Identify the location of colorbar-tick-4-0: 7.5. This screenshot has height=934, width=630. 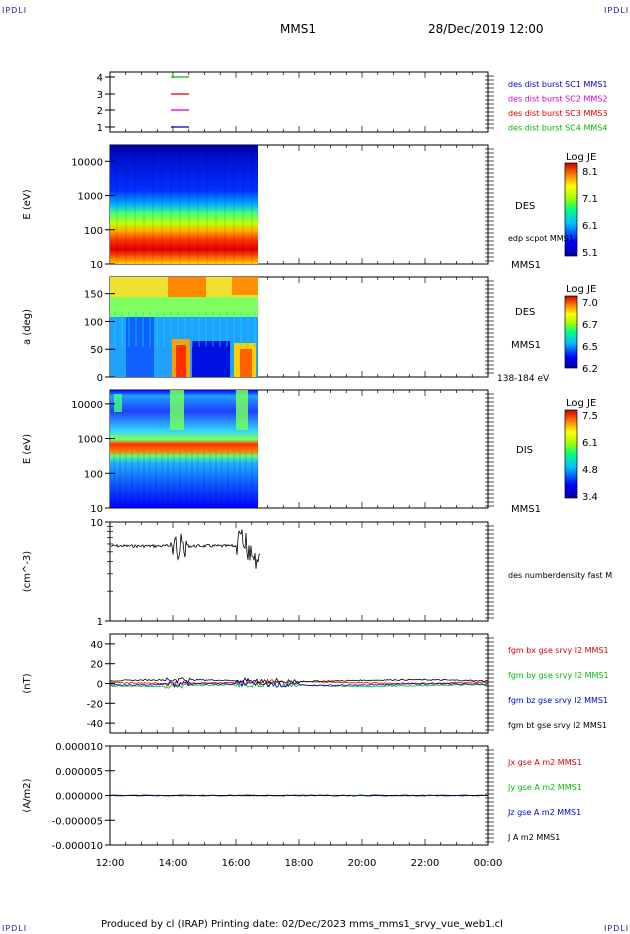
(590, 416).